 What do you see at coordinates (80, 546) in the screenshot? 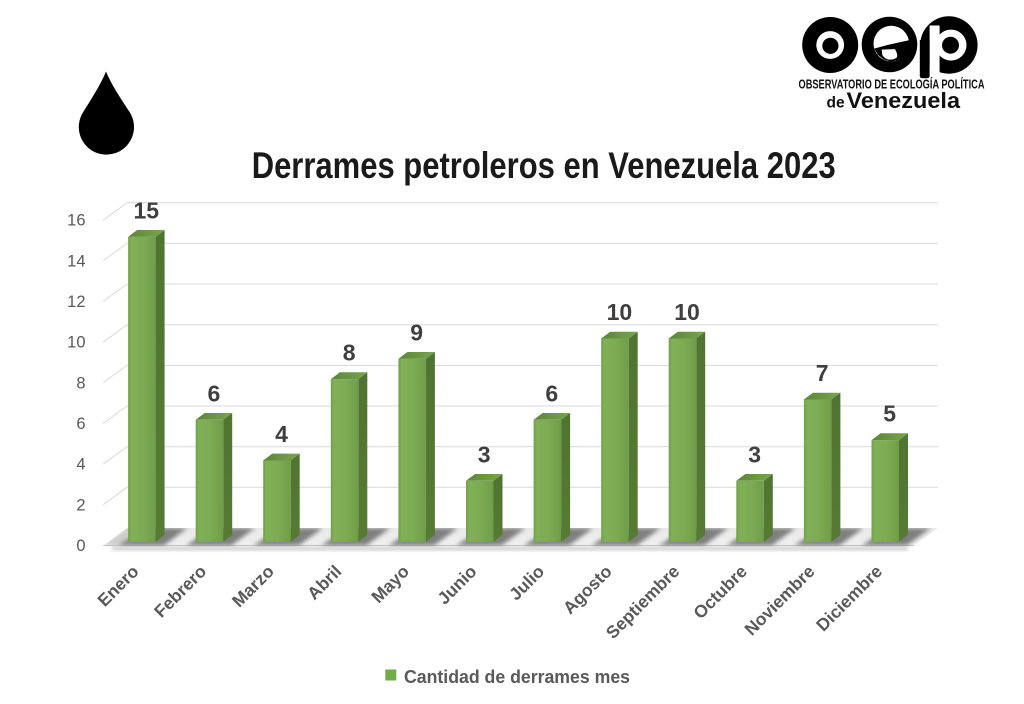
I see `svg-text: 0` at bounding box center [80, 546].